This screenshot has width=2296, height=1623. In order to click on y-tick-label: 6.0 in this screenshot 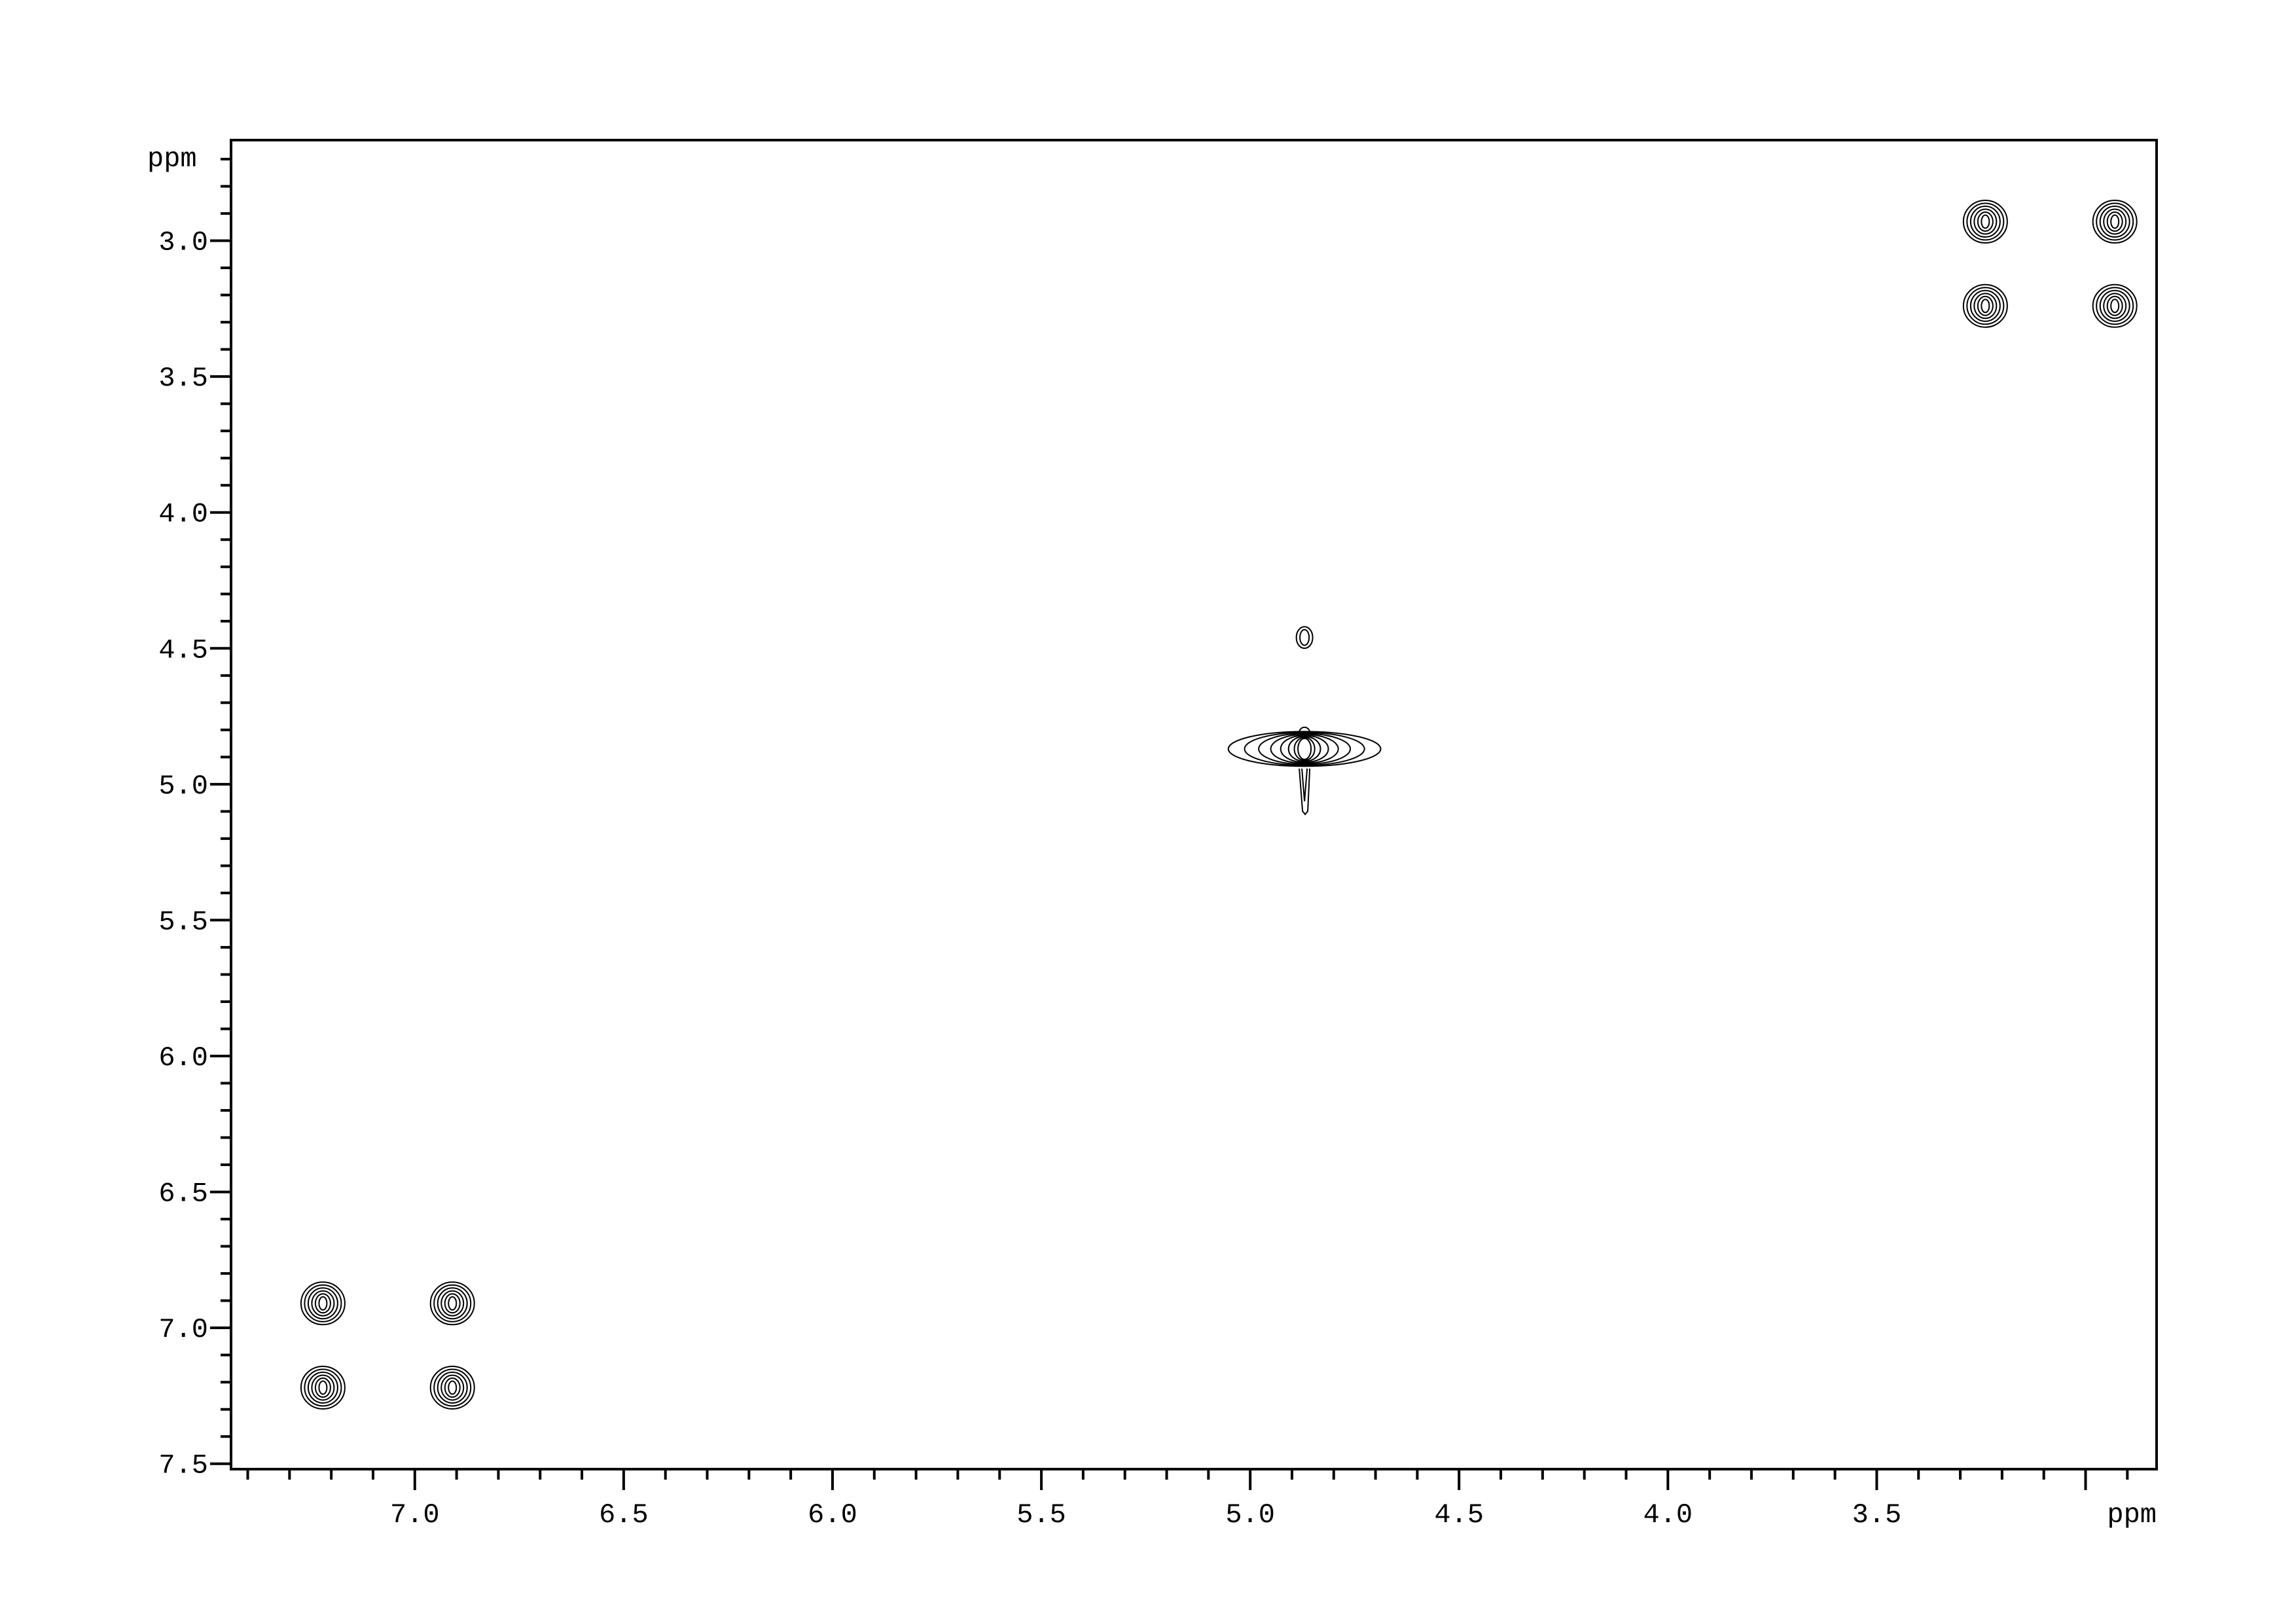, I will do `click(183, 1058)`.